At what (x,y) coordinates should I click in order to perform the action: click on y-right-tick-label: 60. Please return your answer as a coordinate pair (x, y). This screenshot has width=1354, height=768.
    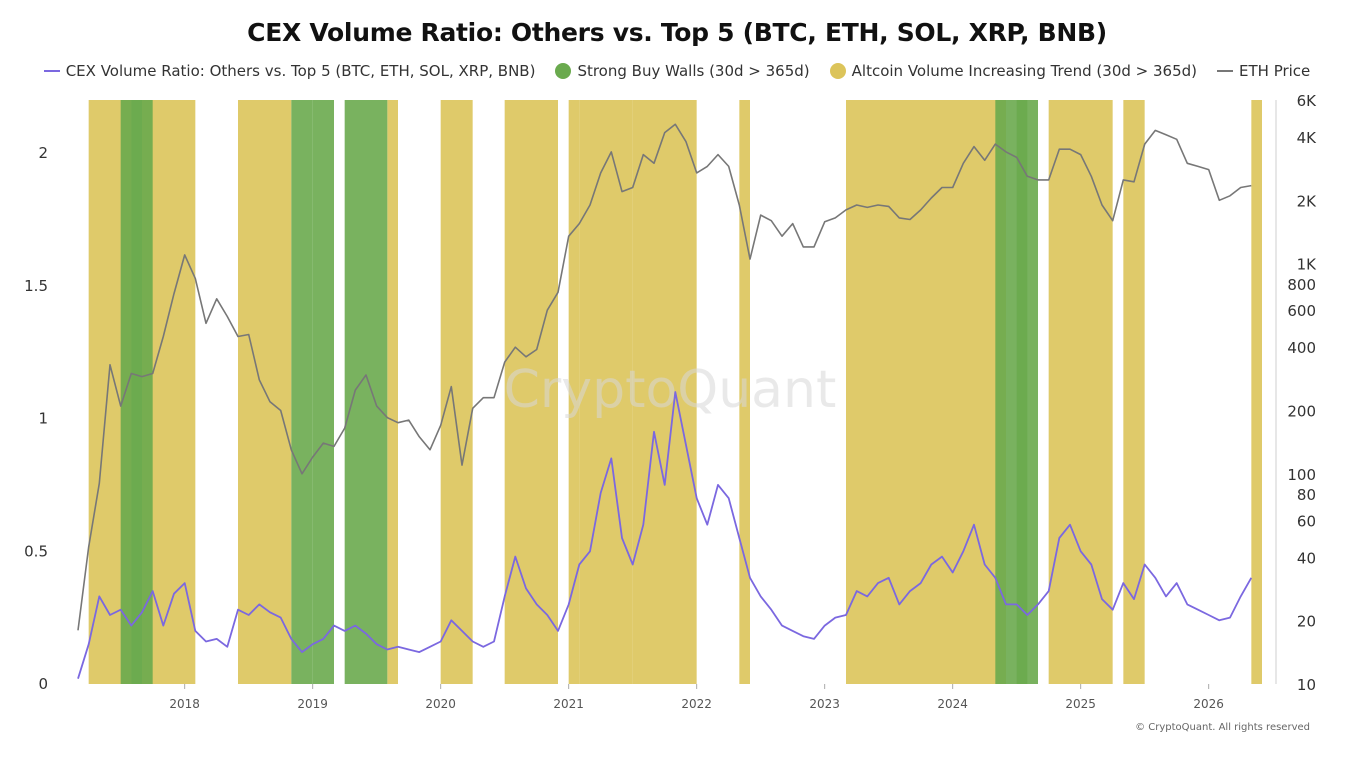
    Looking at the image, I should click on (1306, 521).